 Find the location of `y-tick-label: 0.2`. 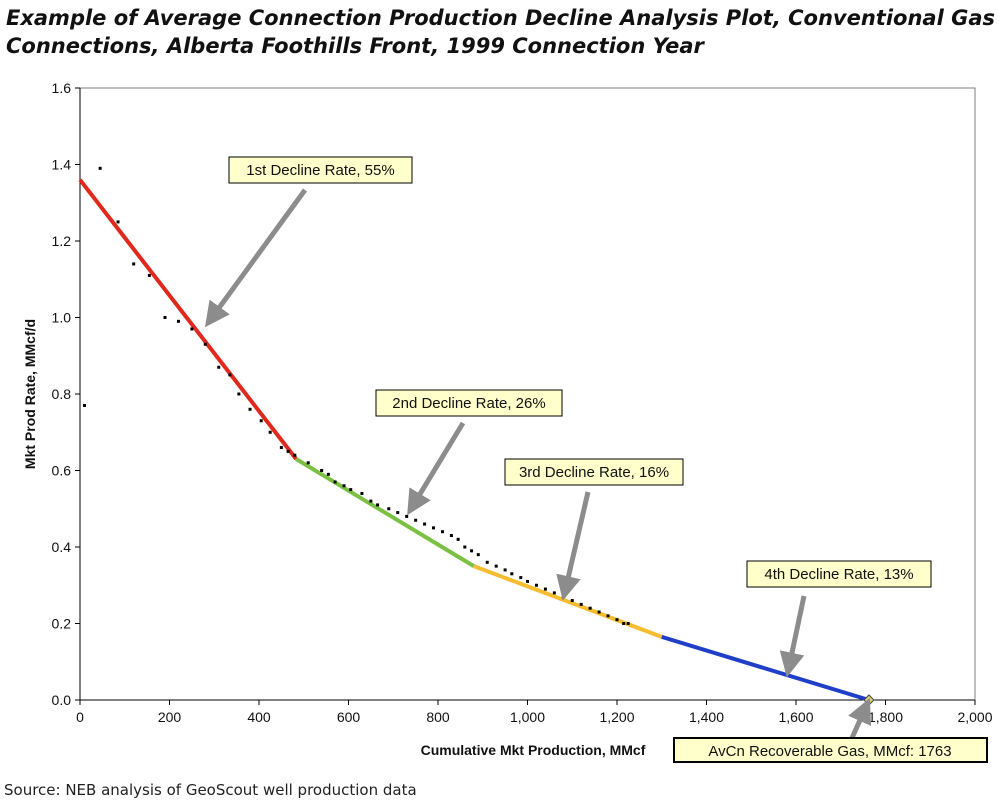

y-tick-label: 0.2 is located at coordinates (62, 624).